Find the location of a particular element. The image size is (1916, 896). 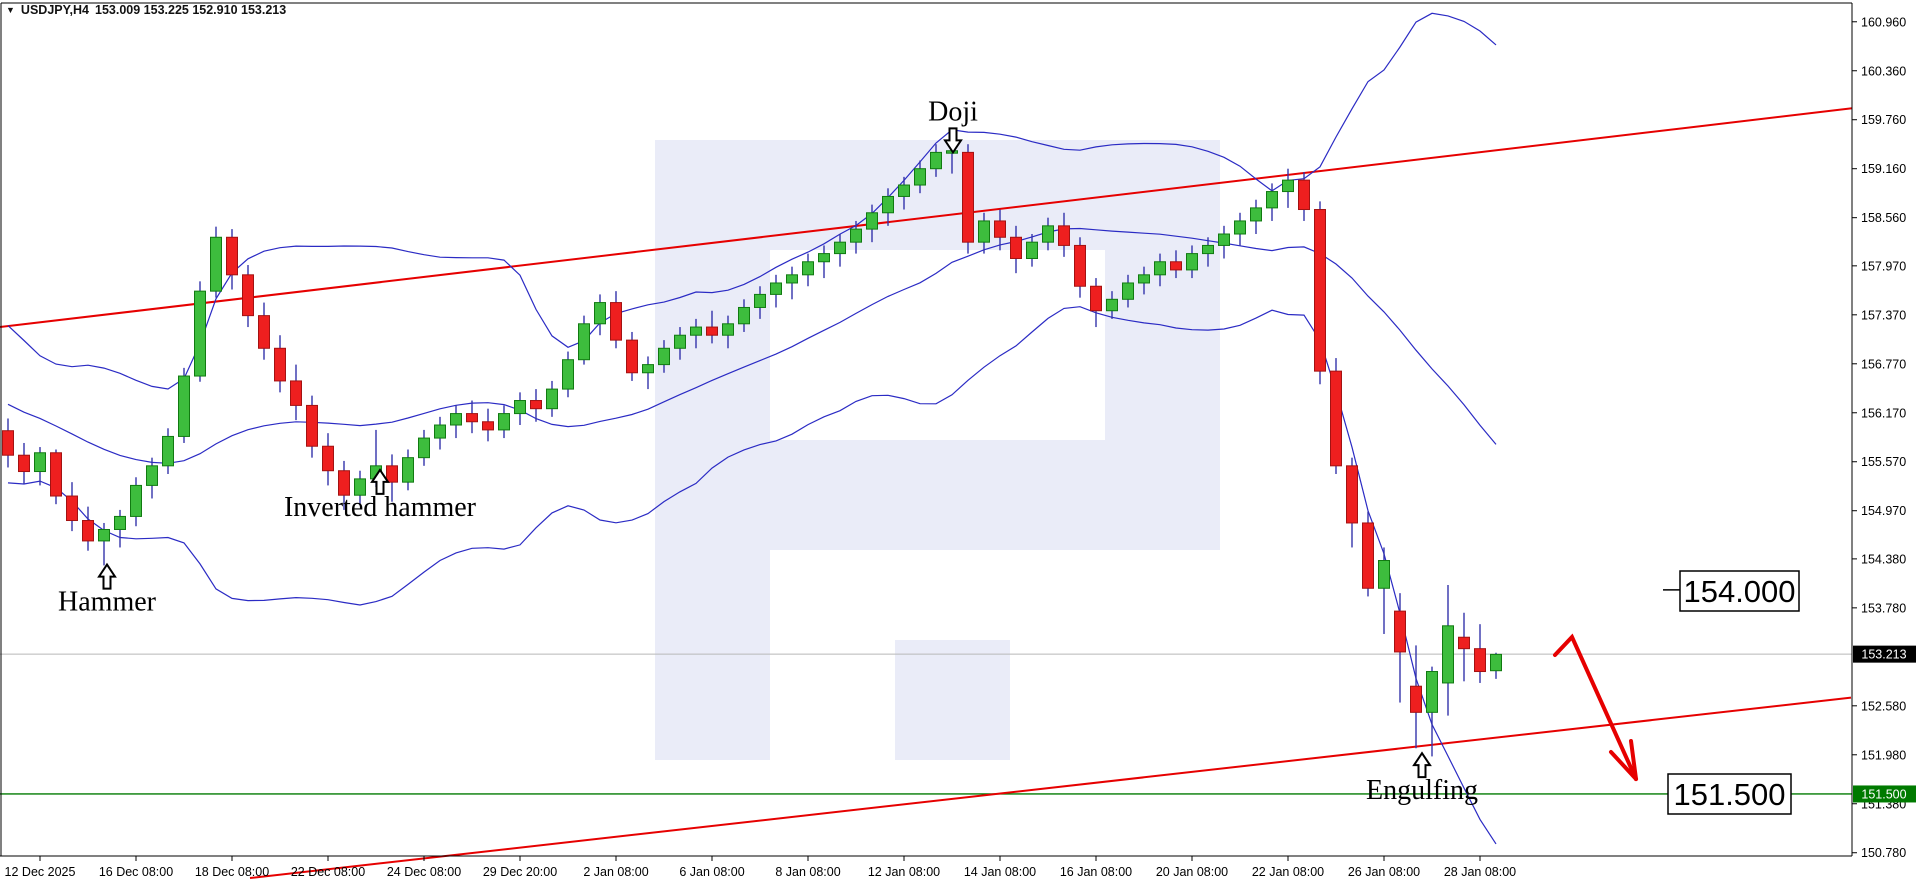

time-axis-label: 2 Jan 08:00 is located at coordinates (615, 872).